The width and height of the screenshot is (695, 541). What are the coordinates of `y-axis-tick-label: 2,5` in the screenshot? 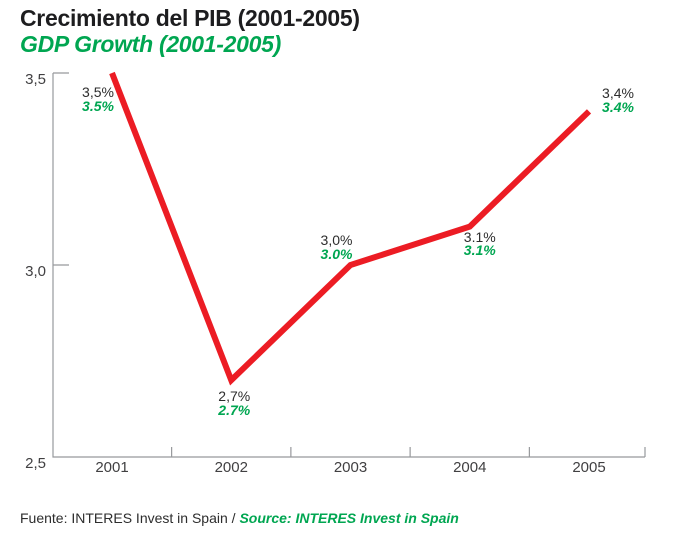 It's located at (35, 463).